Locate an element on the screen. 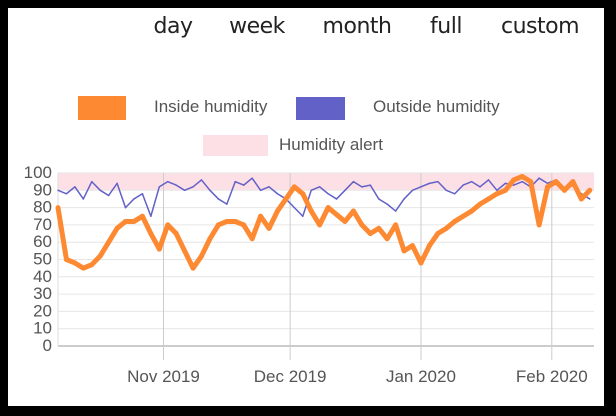  y-tick-label: 60 is located at coordinates (42, 241).